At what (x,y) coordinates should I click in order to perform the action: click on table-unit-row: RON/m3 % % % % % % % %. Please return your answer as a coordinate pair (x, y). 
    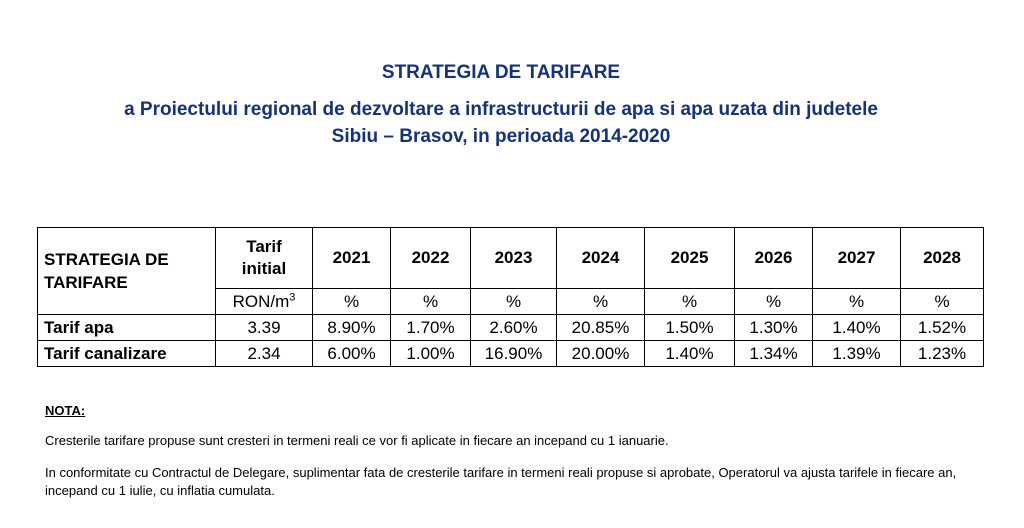
    Looking at the image, I should click on (511, 301).